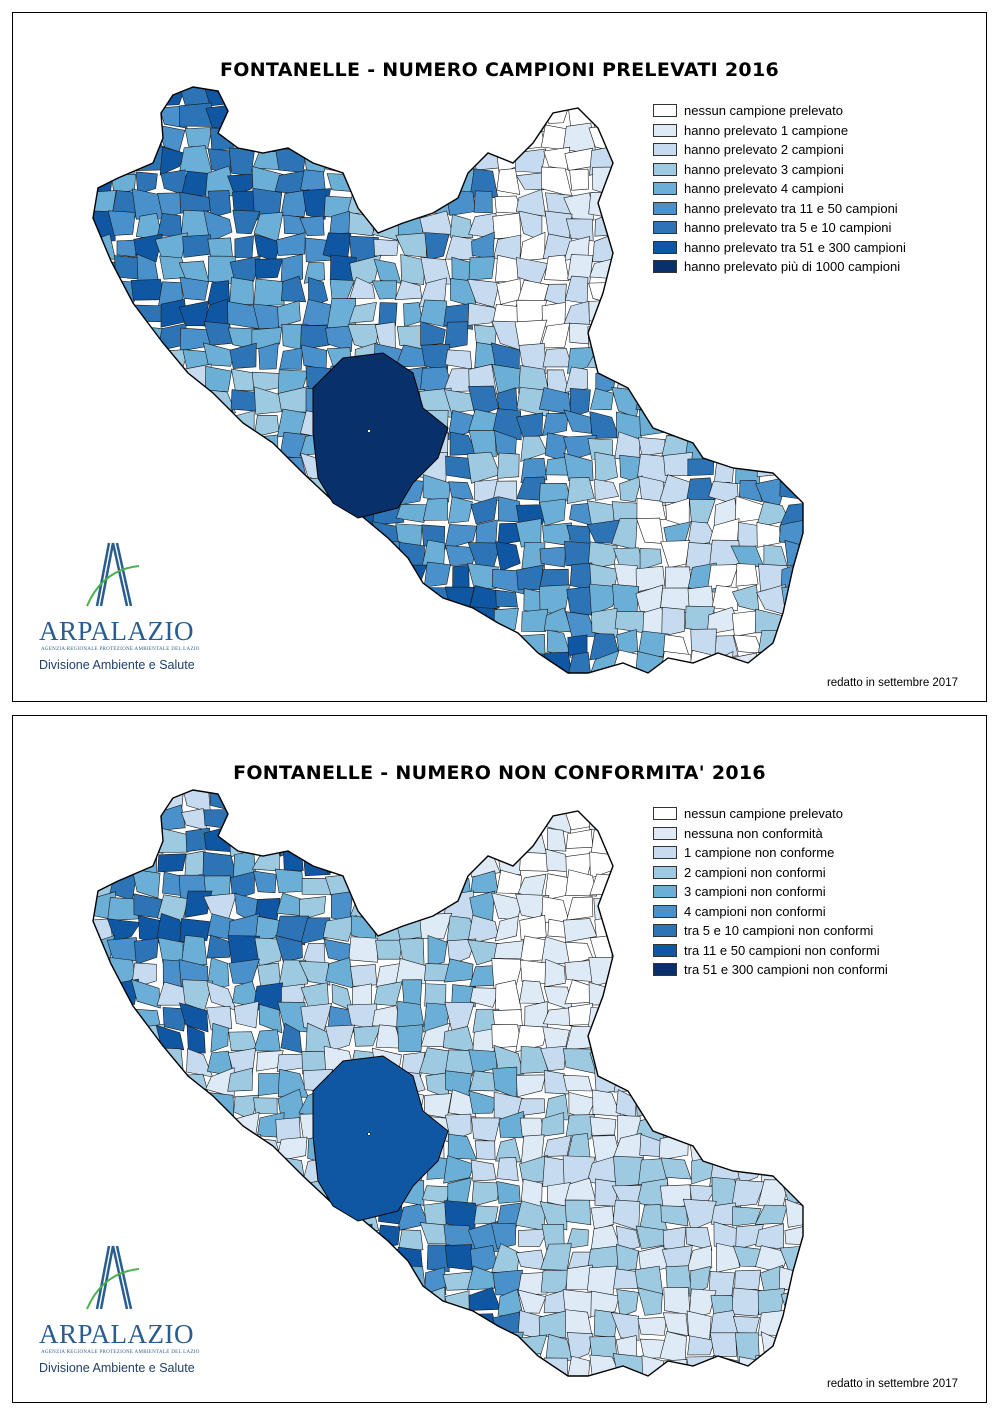 Image resolution: width=1000 pixels, height=1415 pixels. What do you see at coordinates (770, 853) in the screenshot?
I see `legend-item: 1 campione non conforme` at bounding box center [770, 853].